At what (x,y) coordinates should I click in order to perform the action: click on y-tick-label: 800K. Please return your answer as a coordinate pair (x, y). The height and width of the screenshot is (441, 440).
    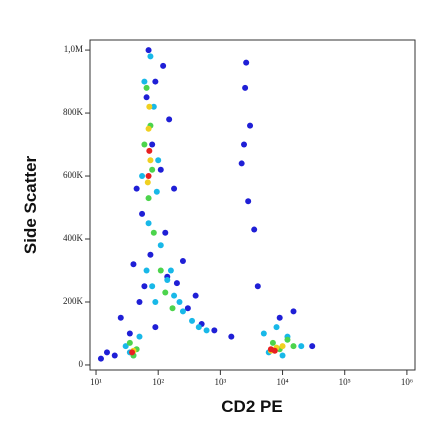
    Looking at the image, I should click on (73, 112).